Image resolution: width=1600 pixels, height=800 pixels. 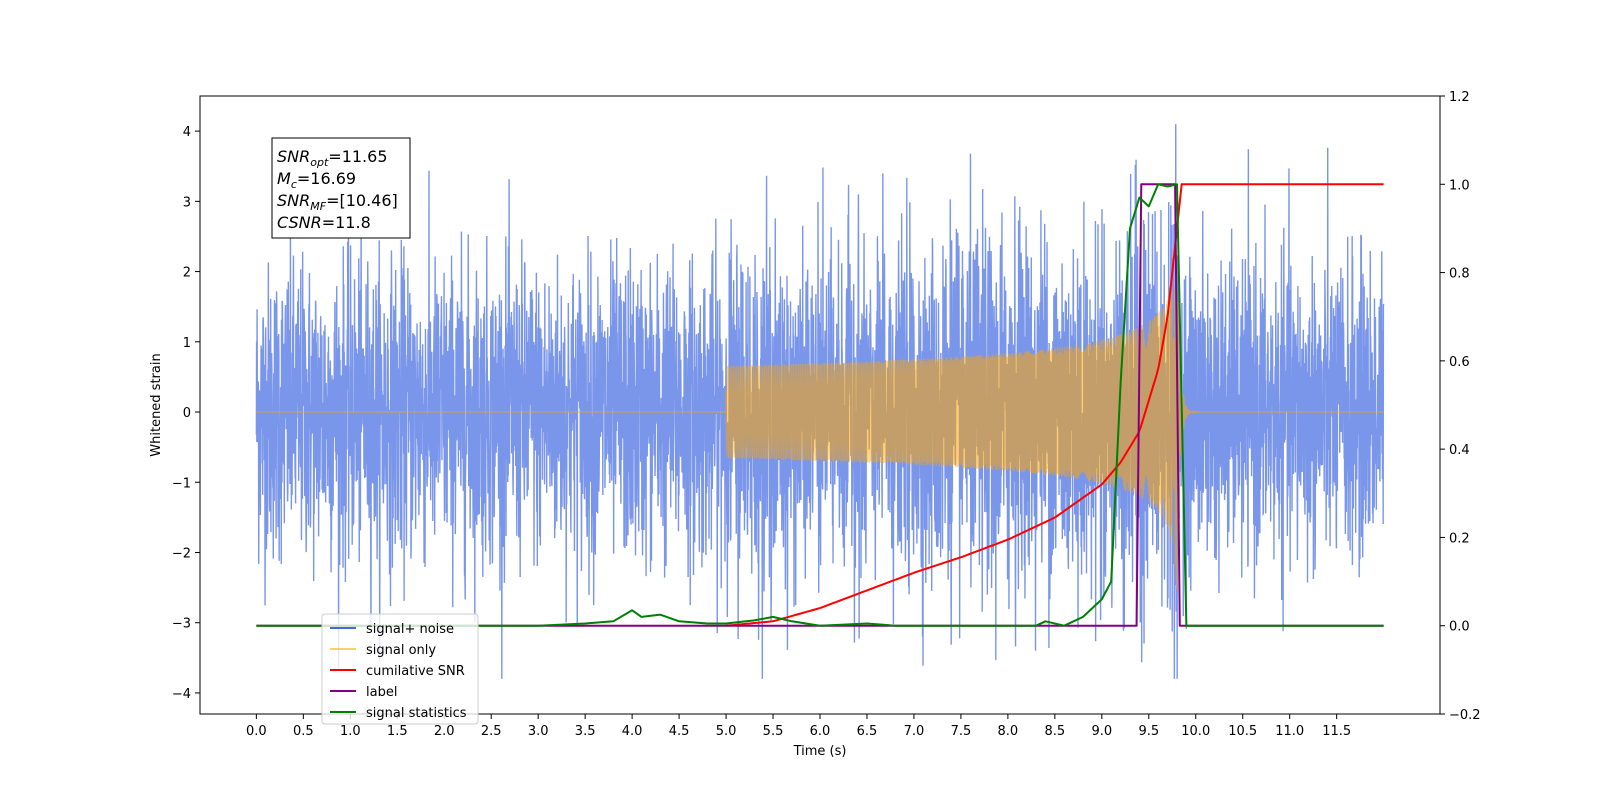 I want to click on x-tick-label: 11.0, so click(x=1289, y=731).